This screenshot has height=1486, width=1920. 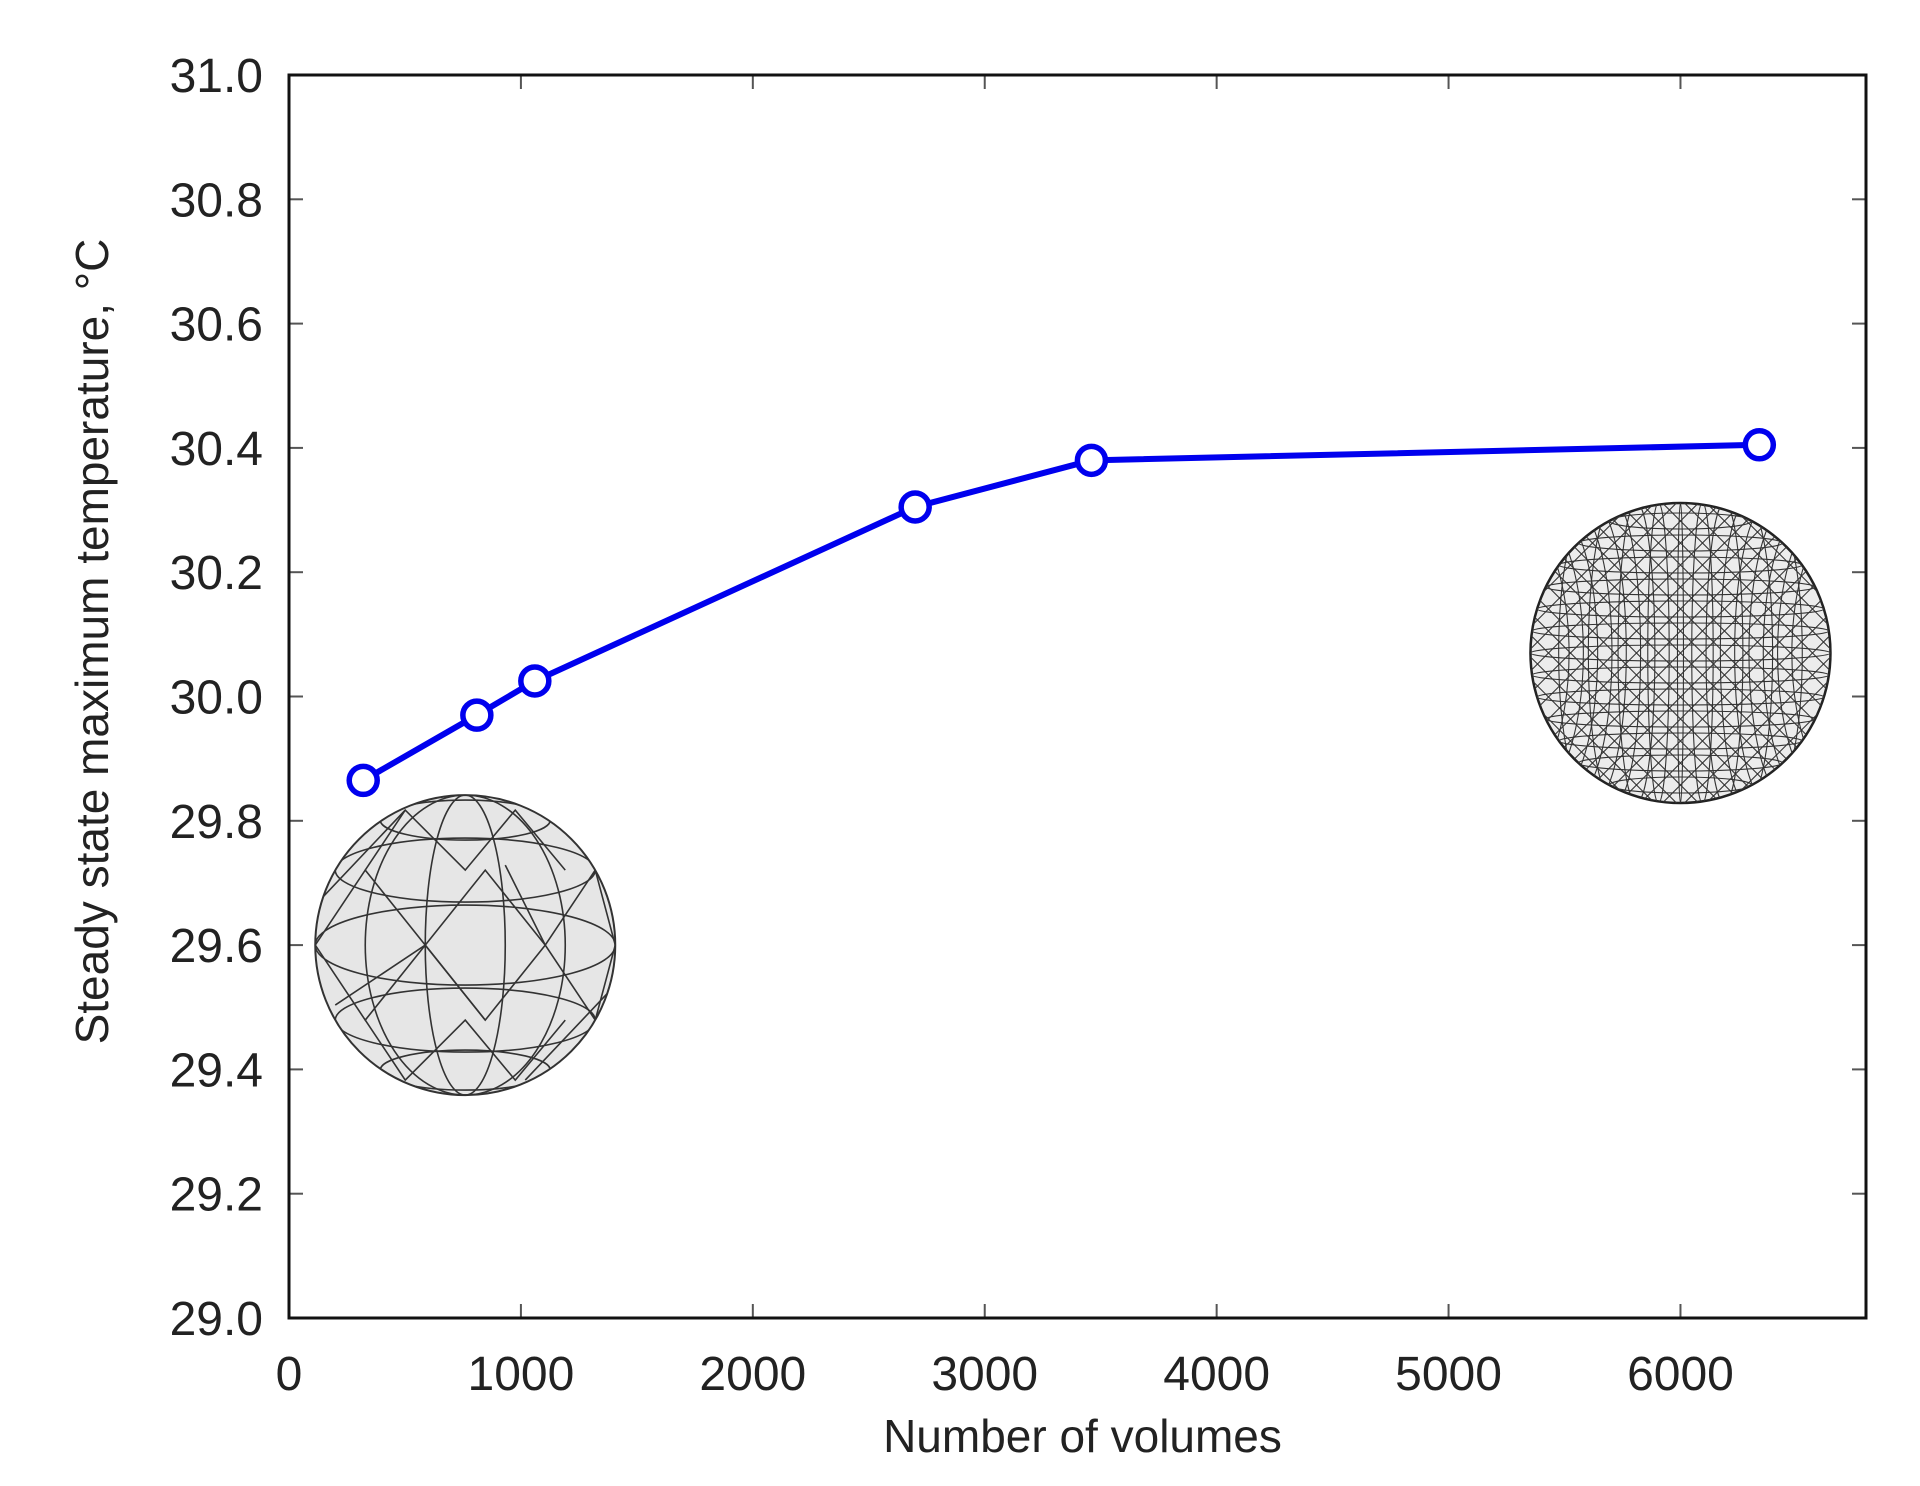 I want to click on y-tick-label: 29.4, so click(x=216, y=1070).